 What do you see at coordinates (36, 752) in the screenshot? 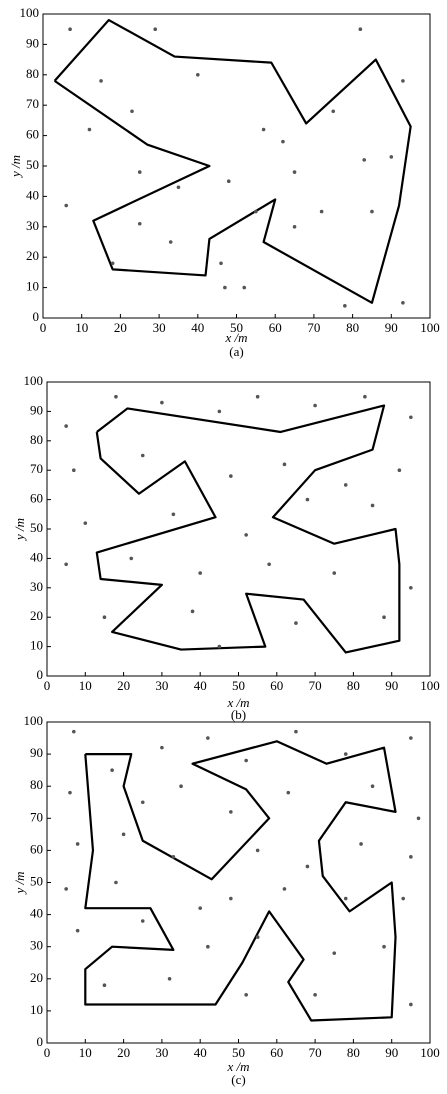
I see `y-tick-label: 90` at bounding box center [36, 752].